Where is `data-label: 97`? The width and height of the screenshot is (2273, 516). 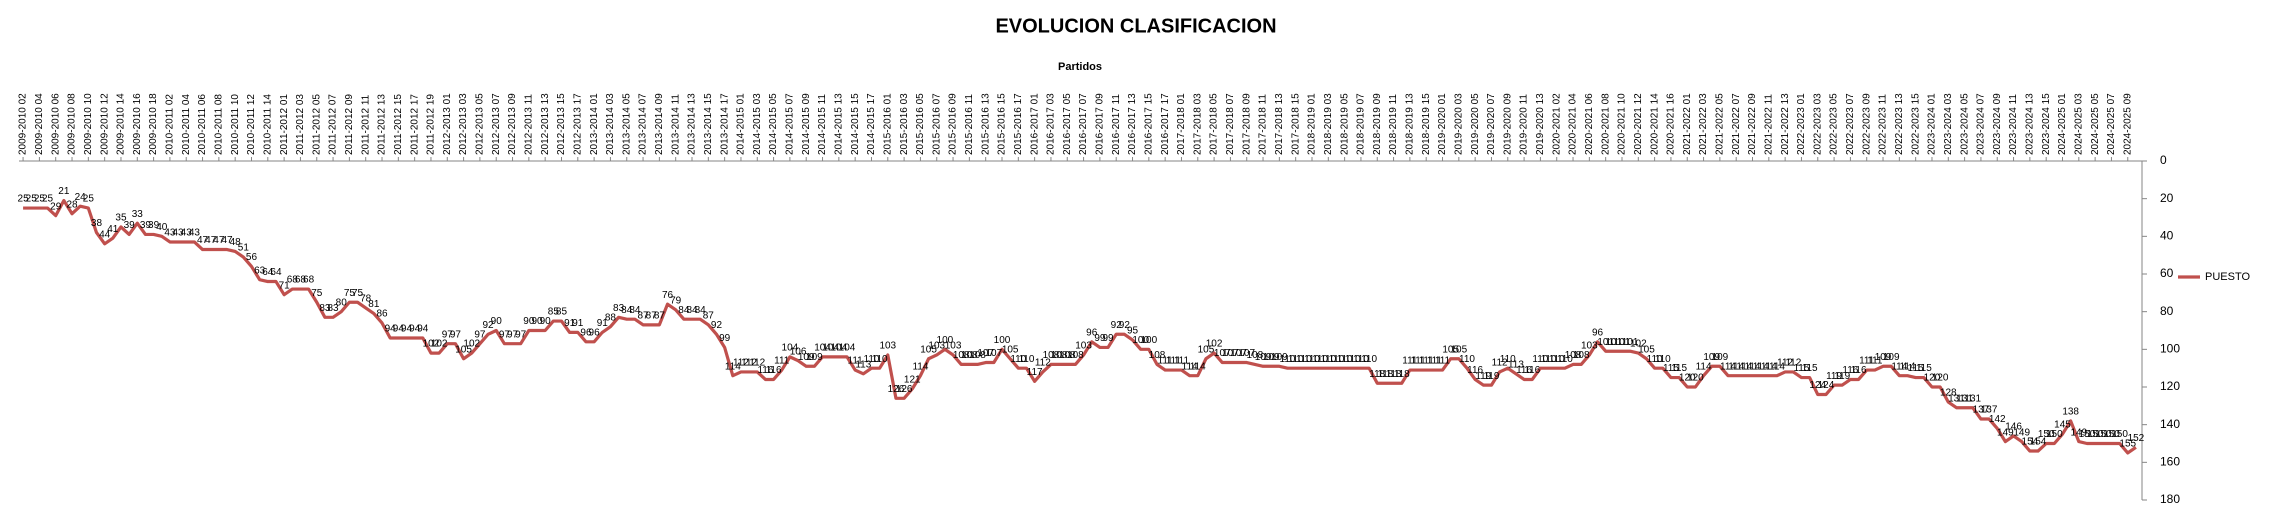
data-label: 97 is located at coordinates (505, 334).